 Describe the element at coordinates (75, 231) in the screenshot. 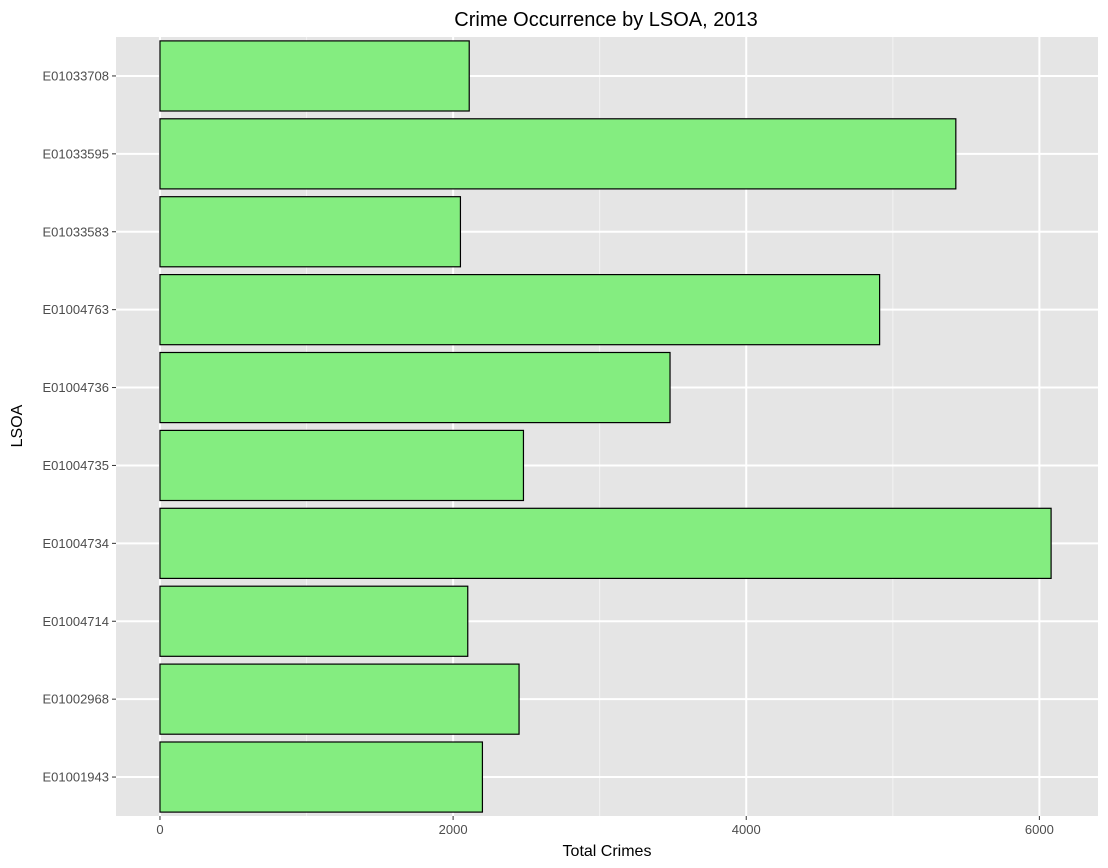

I see `y-tick-label: E01033583` at that location.